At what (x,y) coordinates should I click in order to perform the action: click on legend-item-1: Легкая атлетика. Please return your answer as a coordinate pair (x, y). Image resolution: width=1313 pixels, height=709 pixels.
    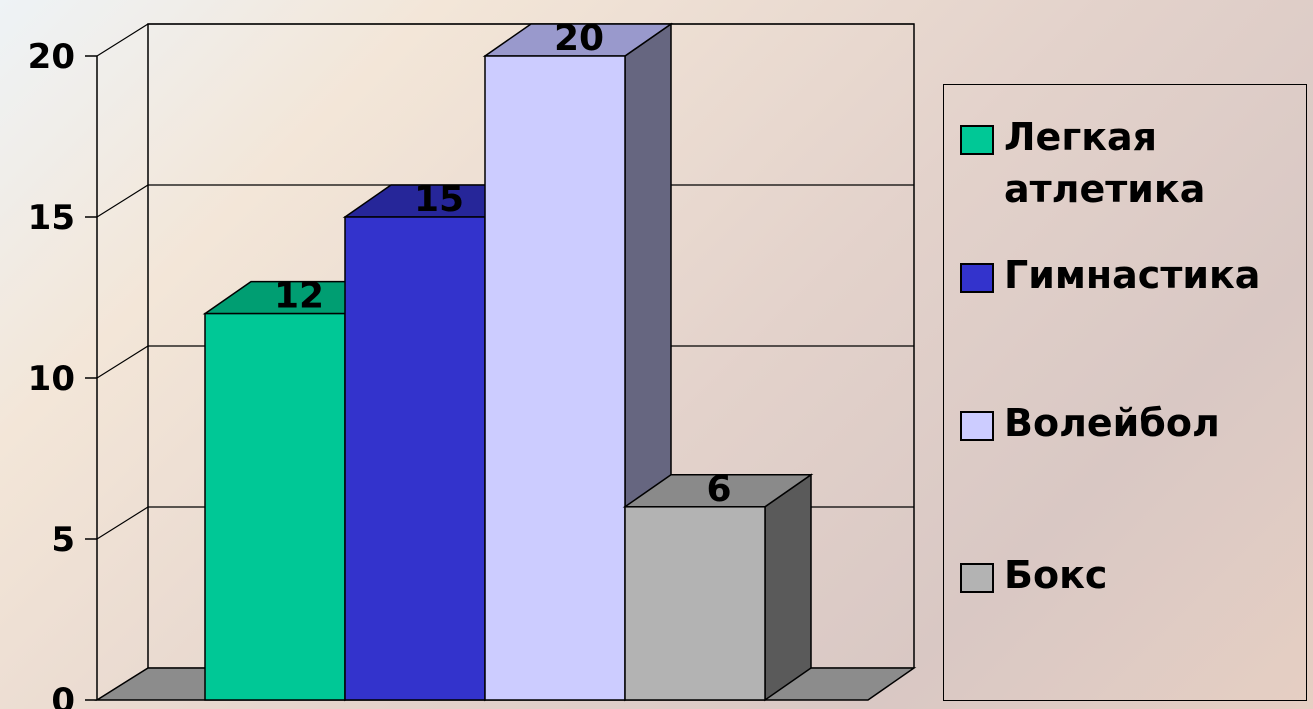
    Looking at the image, I should click on (1127, 163).